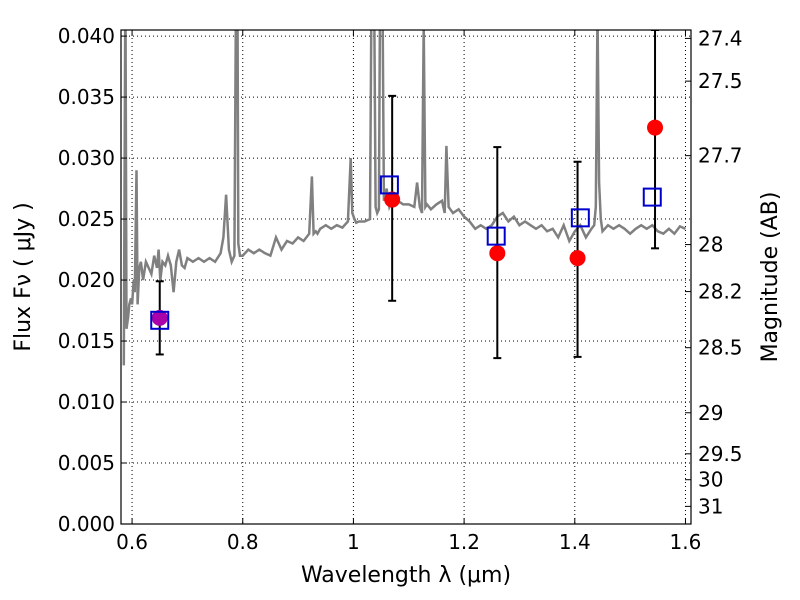  Describe the element at coordinates (720, 156) in the screenshot. I see `mag-tick-label: 27.7` at that location.